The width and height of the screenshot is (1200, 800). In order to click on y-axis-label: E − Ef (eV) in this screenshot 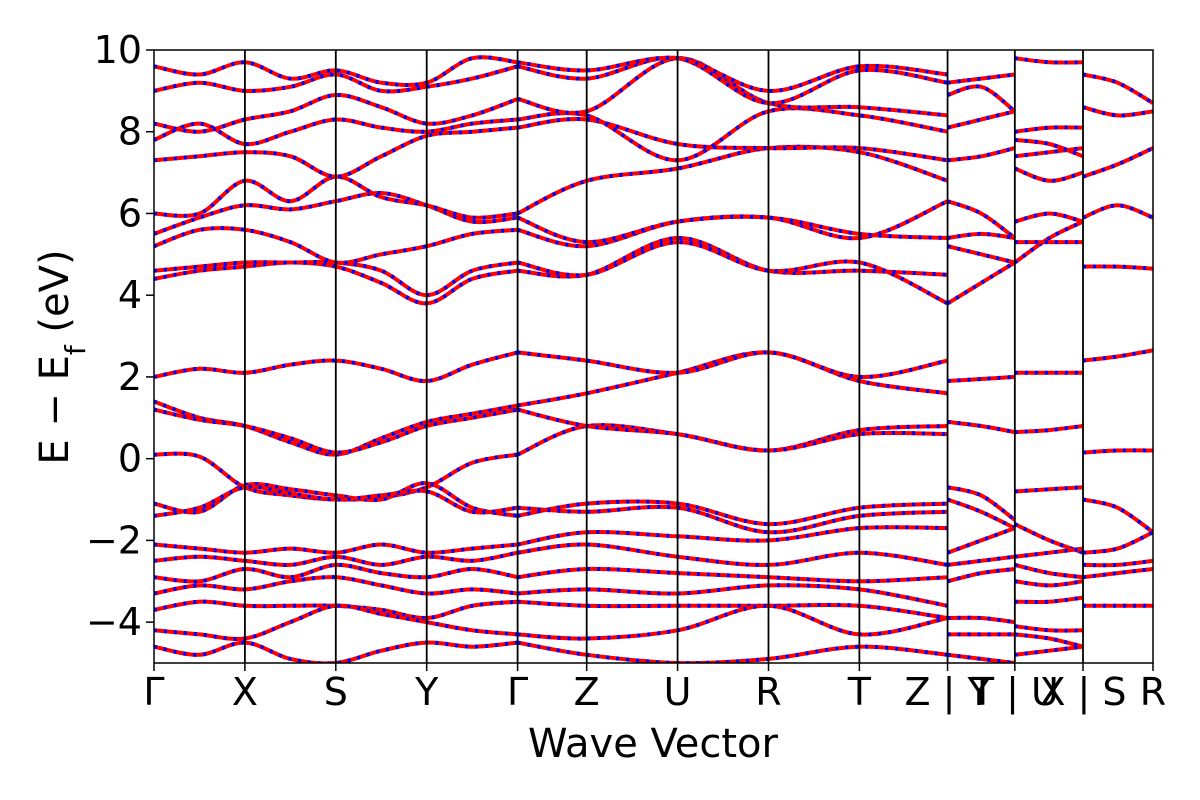, I will do `click(62, 356)`.